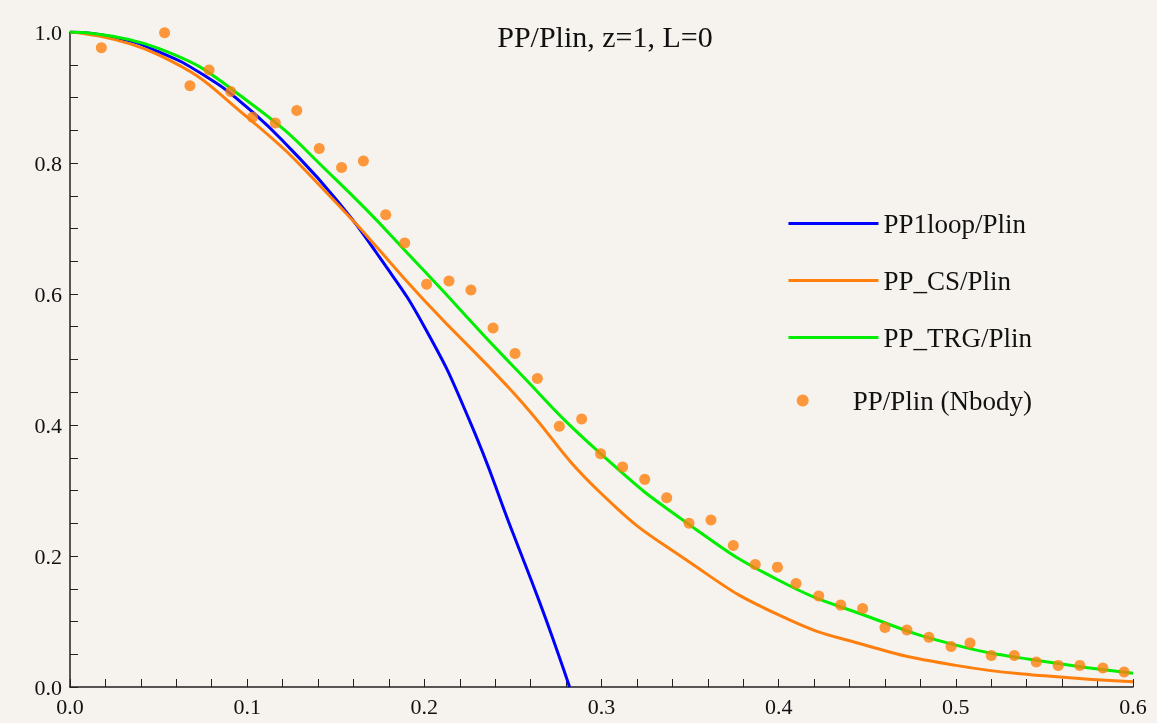 Image resolution: width=1157 pixels, height=723 pixels. Describe the element at coordinates (942, 400) in the screenshot. I see `legend-label: PP/Plin (Nbody)` at that location.